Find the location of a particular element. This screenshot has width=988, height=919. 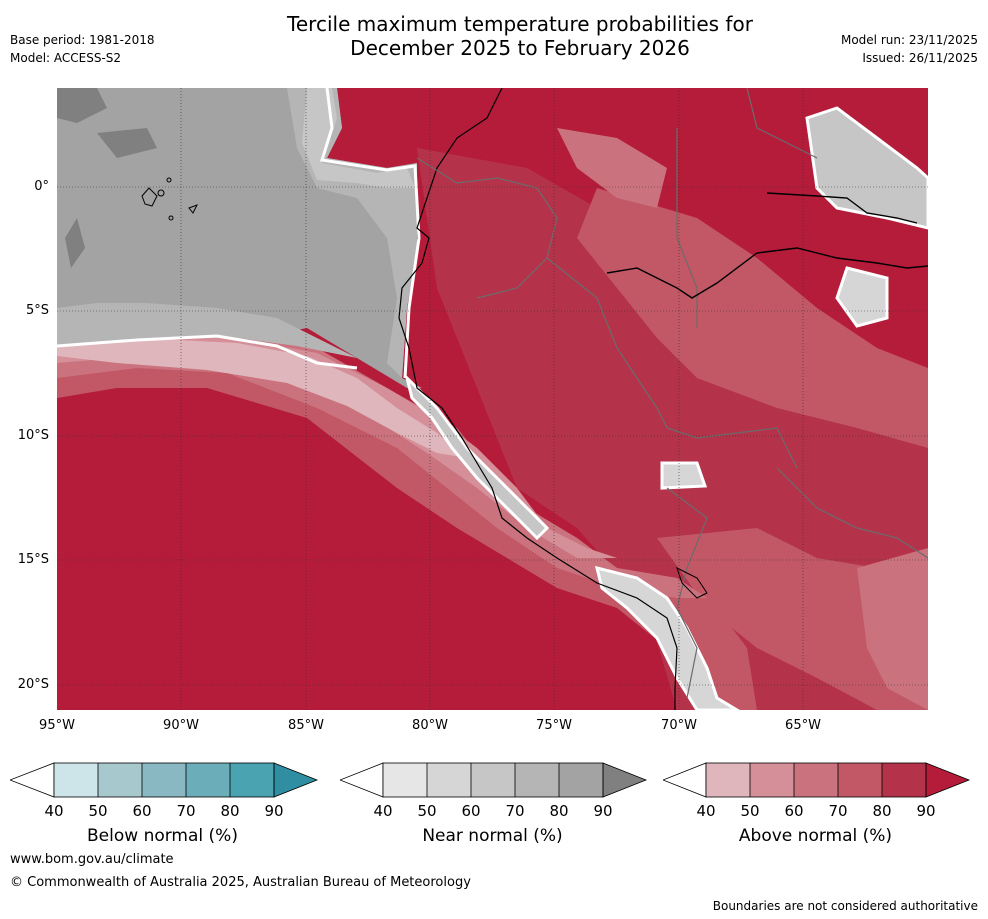

near-tick-70: 70 is located at coordinates (515, 811).